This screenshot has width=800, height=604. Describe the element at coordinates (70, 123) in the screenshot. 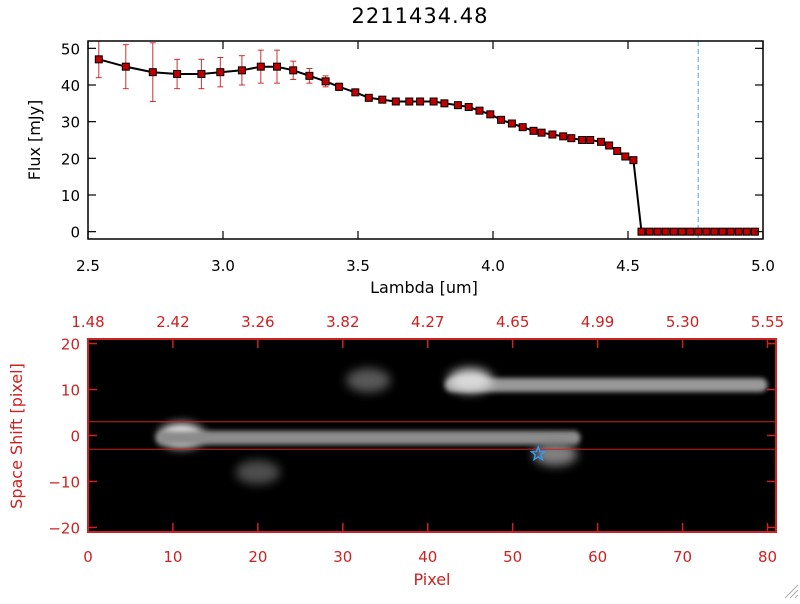

I see `y-tick-label: 30` at that location.